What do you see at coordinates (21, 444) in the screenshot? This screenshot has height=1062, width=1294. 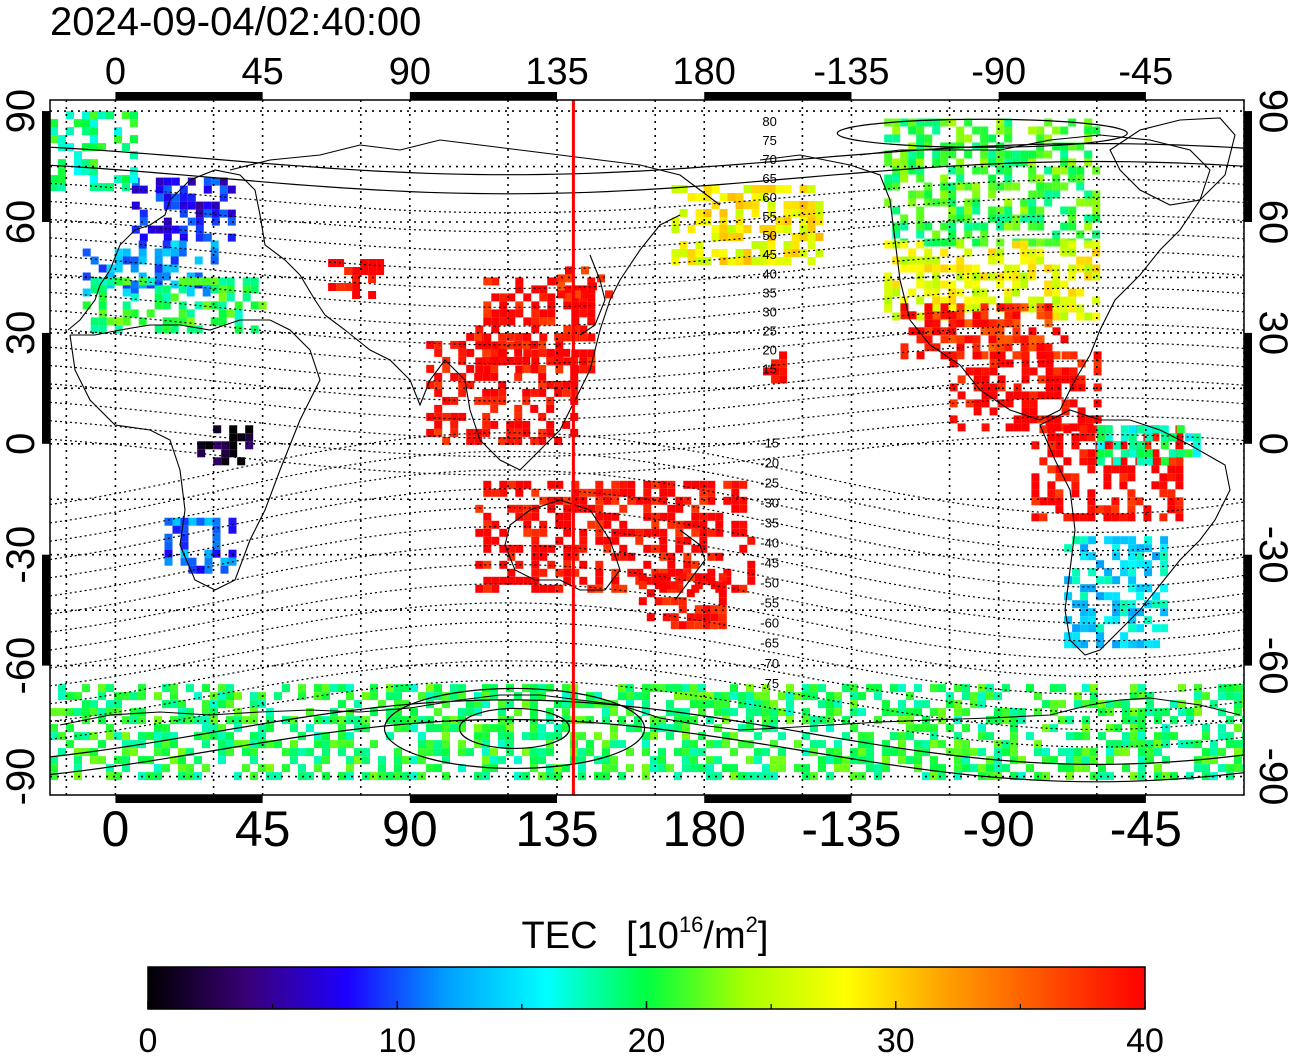 I see `lat-tick-label: 0` at bounding box center [21, 444].